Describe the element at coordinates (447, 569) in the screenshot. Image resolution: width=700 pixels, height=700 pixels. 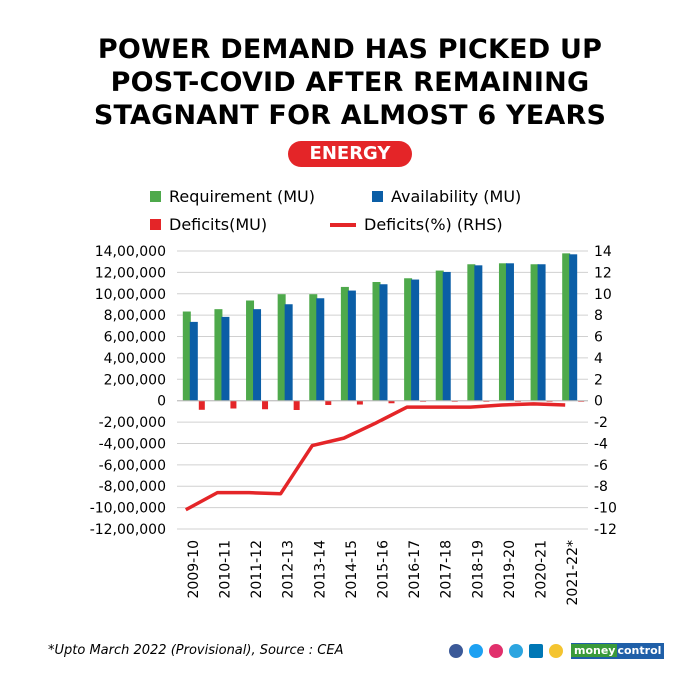
I see `x-tick-label: 2017-18` at that location.